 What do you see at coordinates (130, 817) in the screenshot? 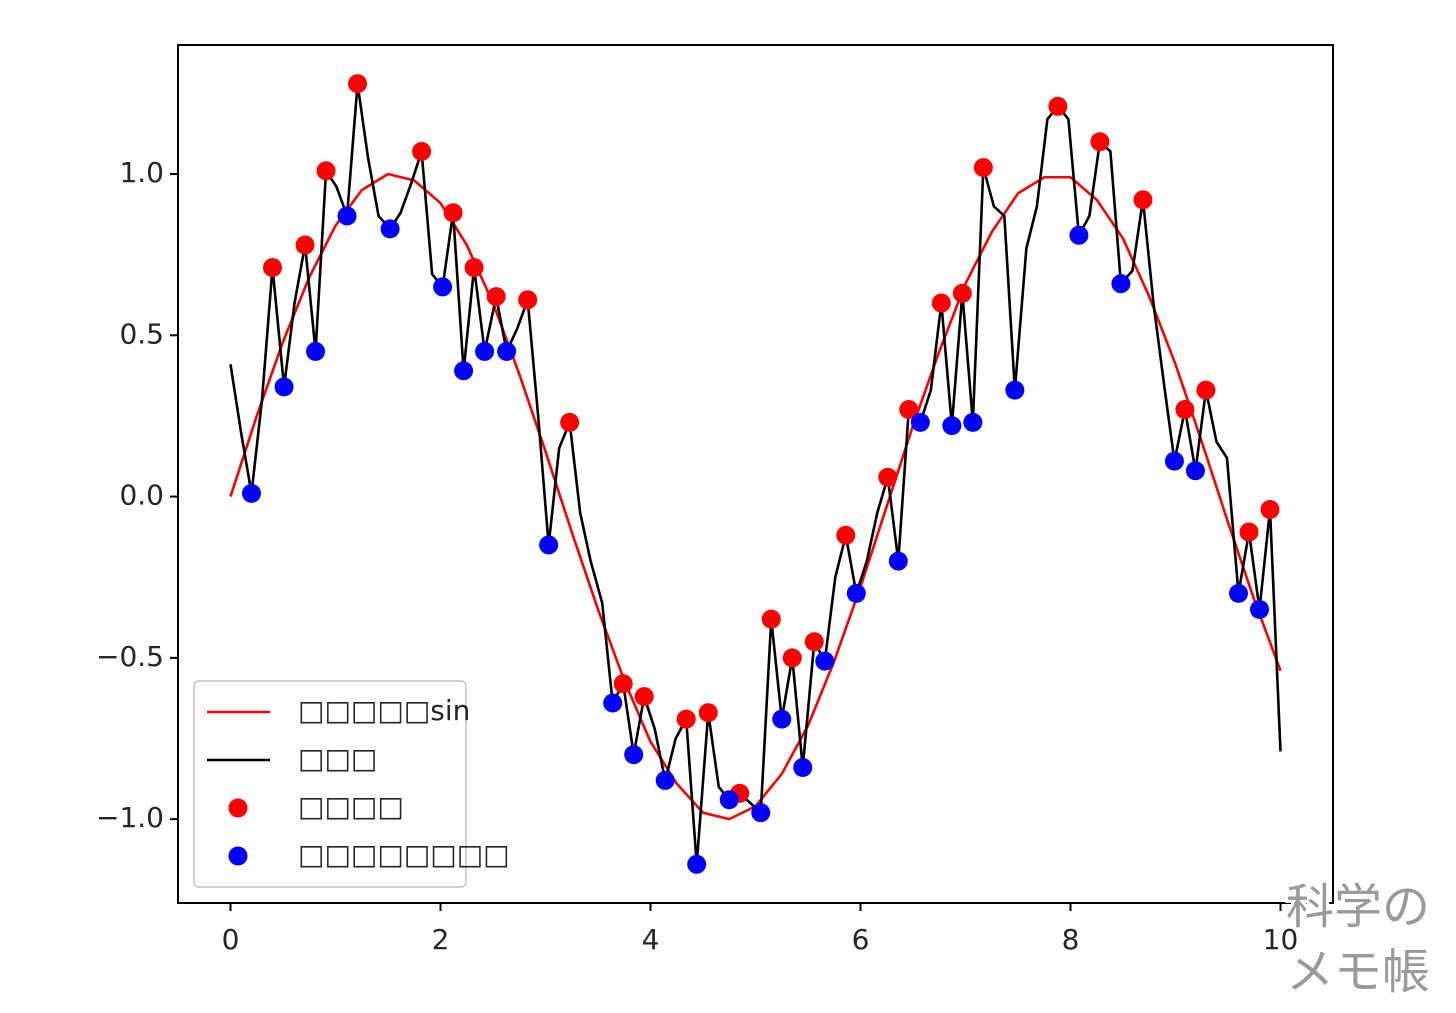
I see `y-tick-label: −1.0` at bounding box center [130, 817].